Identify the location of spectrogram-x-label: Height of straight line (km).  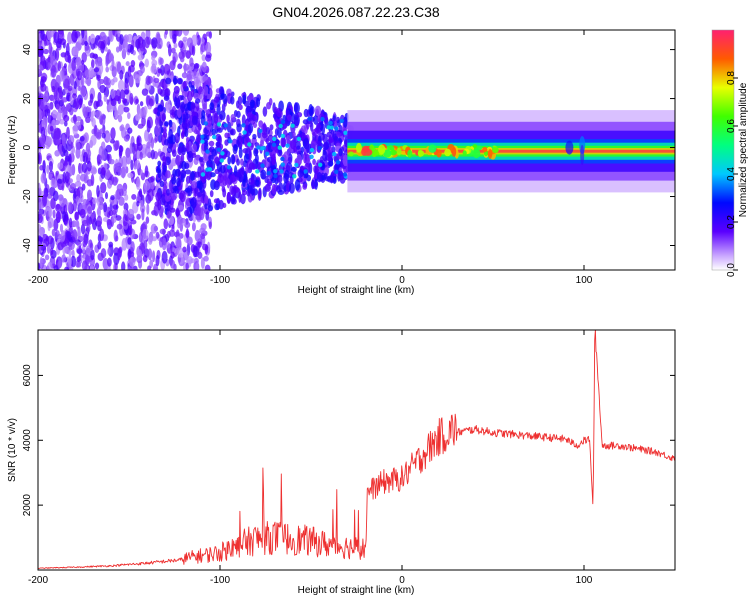
(356, 290).